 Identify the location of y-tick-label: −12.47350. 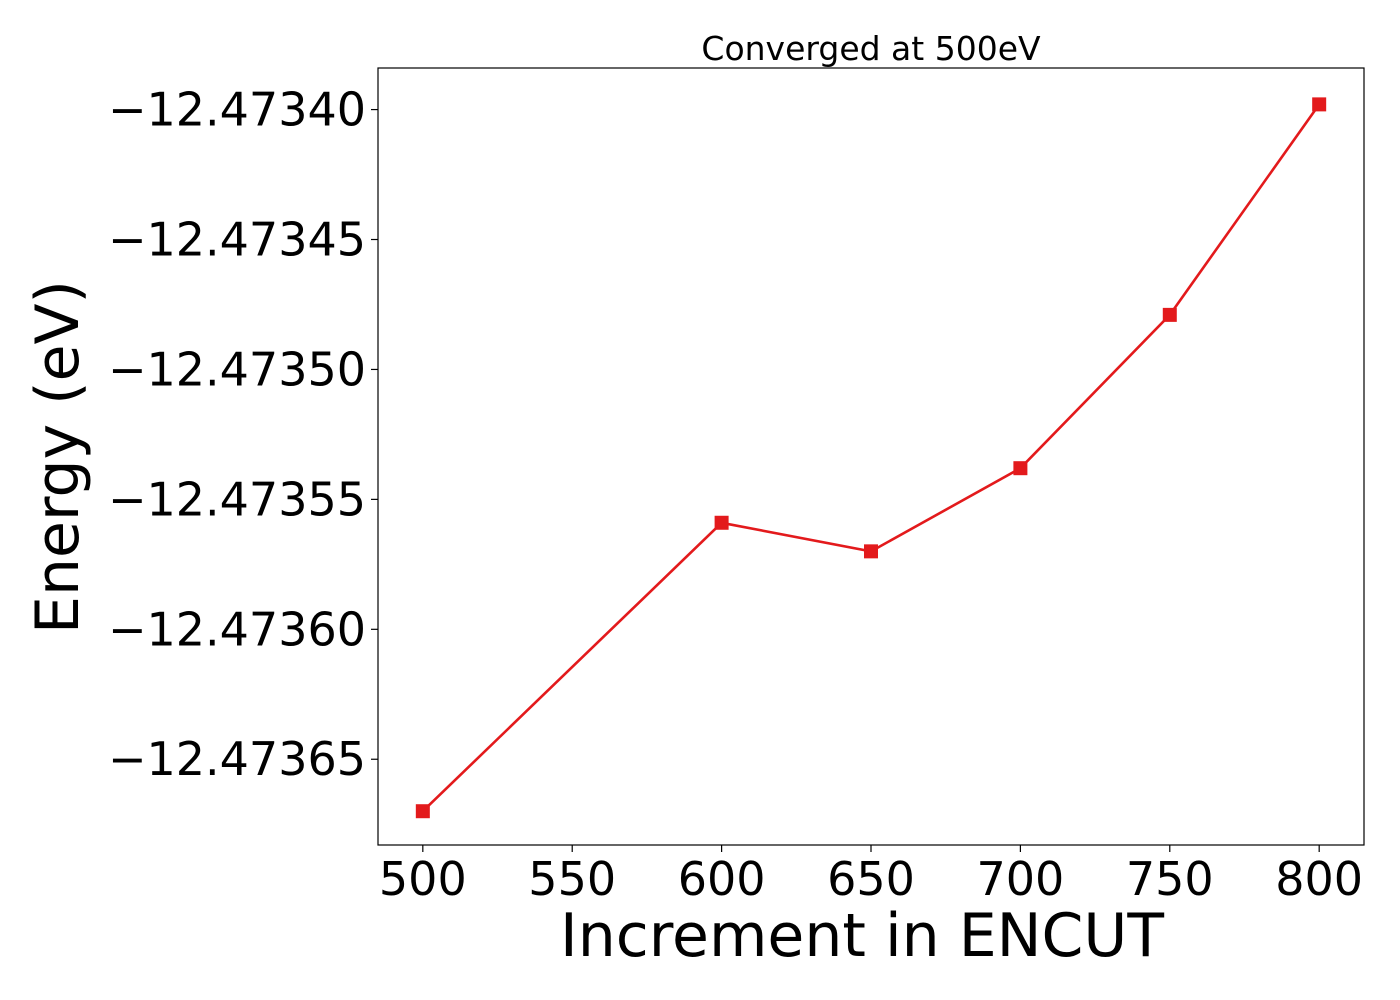
(237, 369).